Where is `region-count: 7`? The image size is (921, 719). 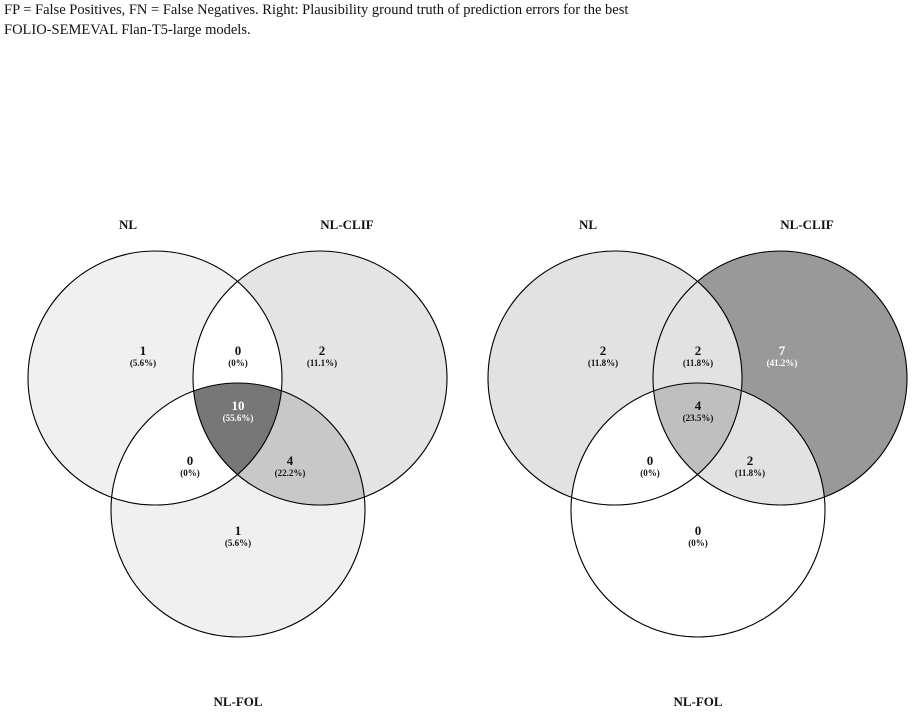
region-count: 7 is located at coordinates (782, 350).